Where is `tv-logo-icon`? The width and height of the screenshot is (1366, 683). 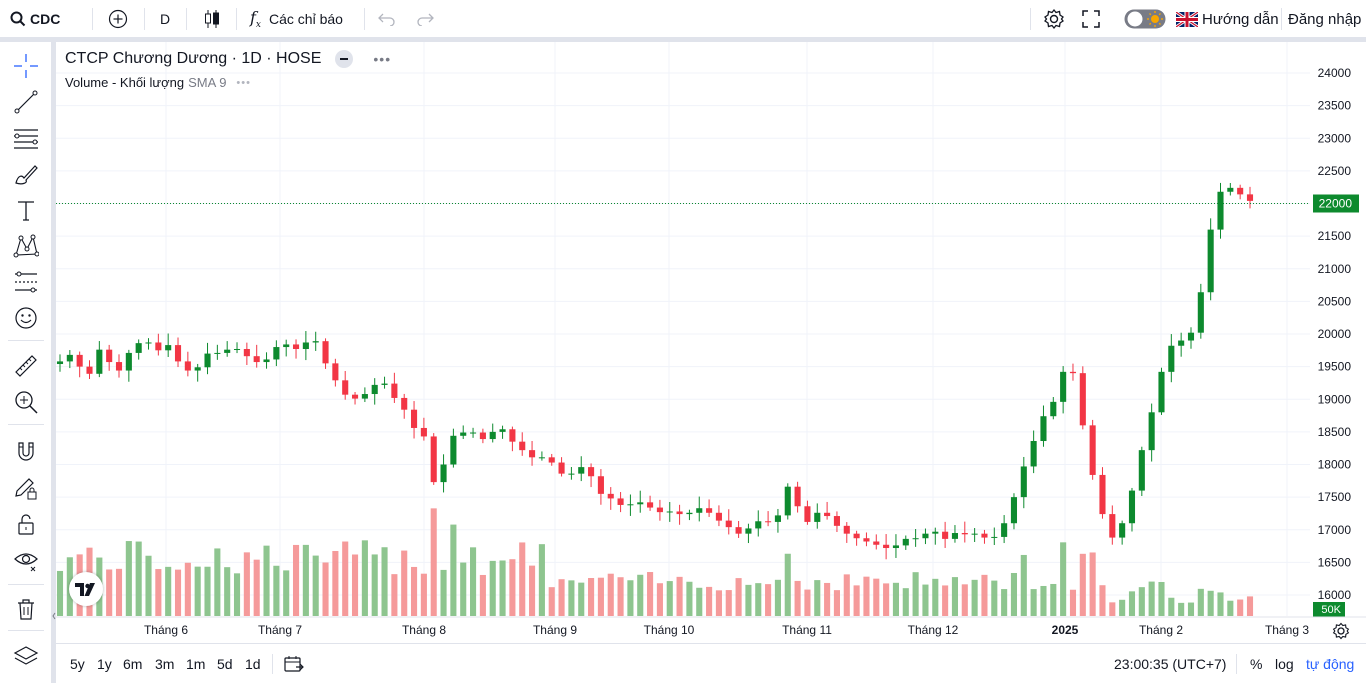 tv-logo-icon is located at coordinates (85, 589).